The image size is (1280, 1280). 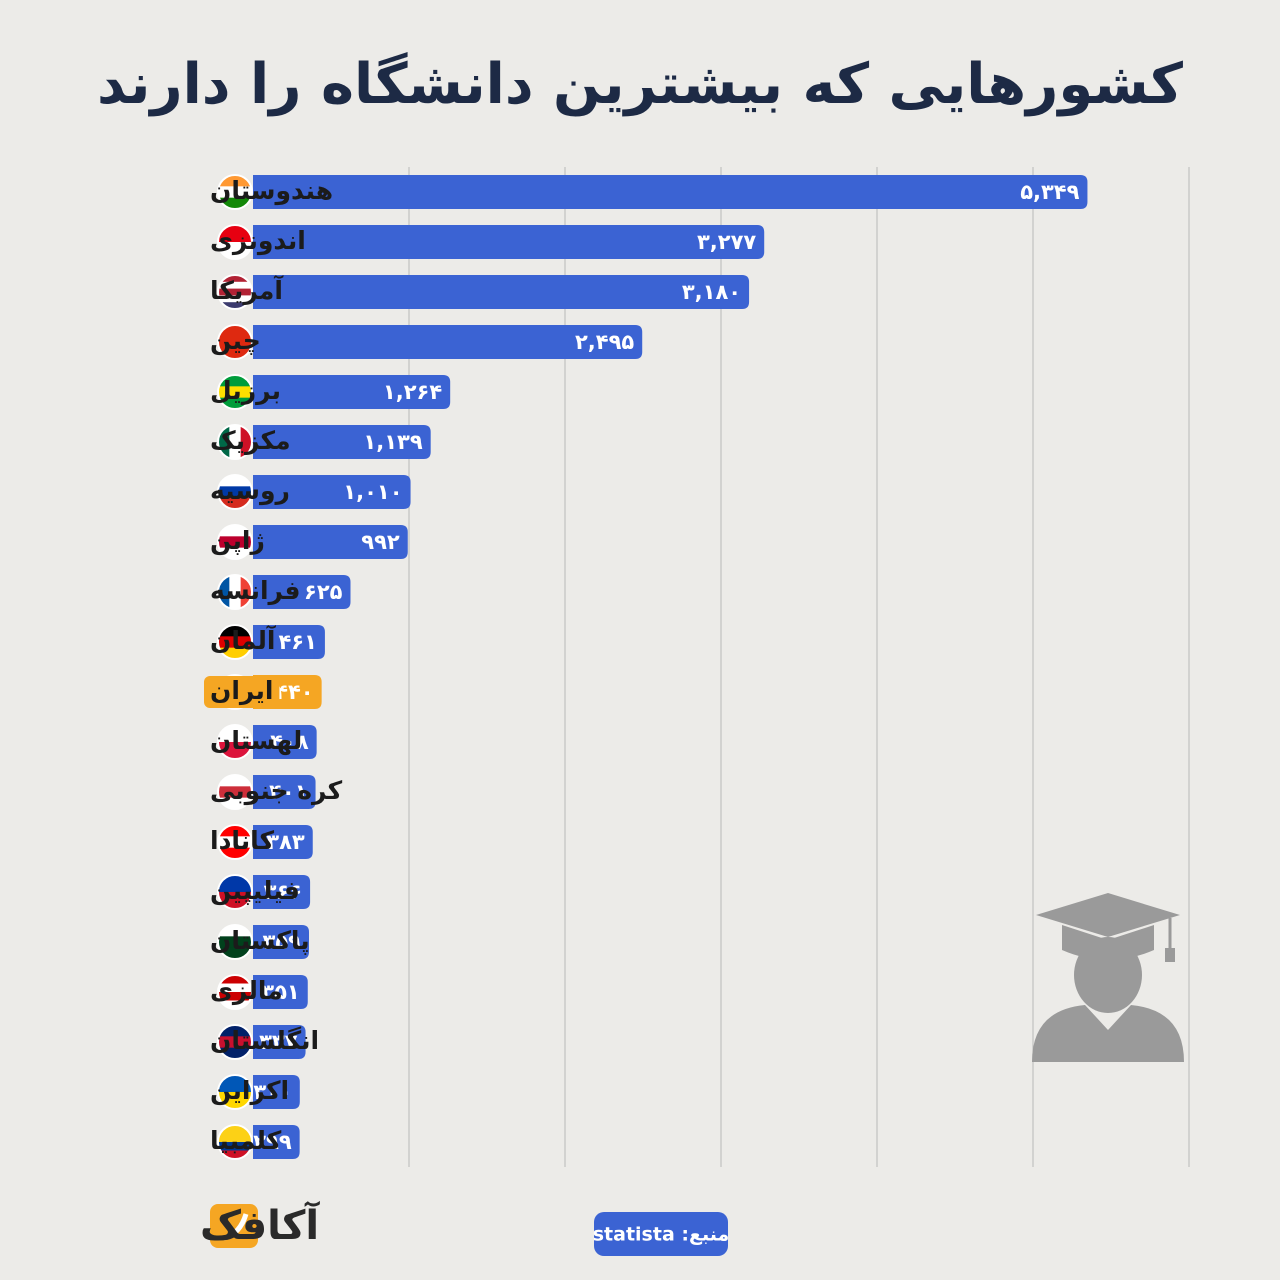 I want to click on category-label: کره جنوبی, so click(x=276, y=791).